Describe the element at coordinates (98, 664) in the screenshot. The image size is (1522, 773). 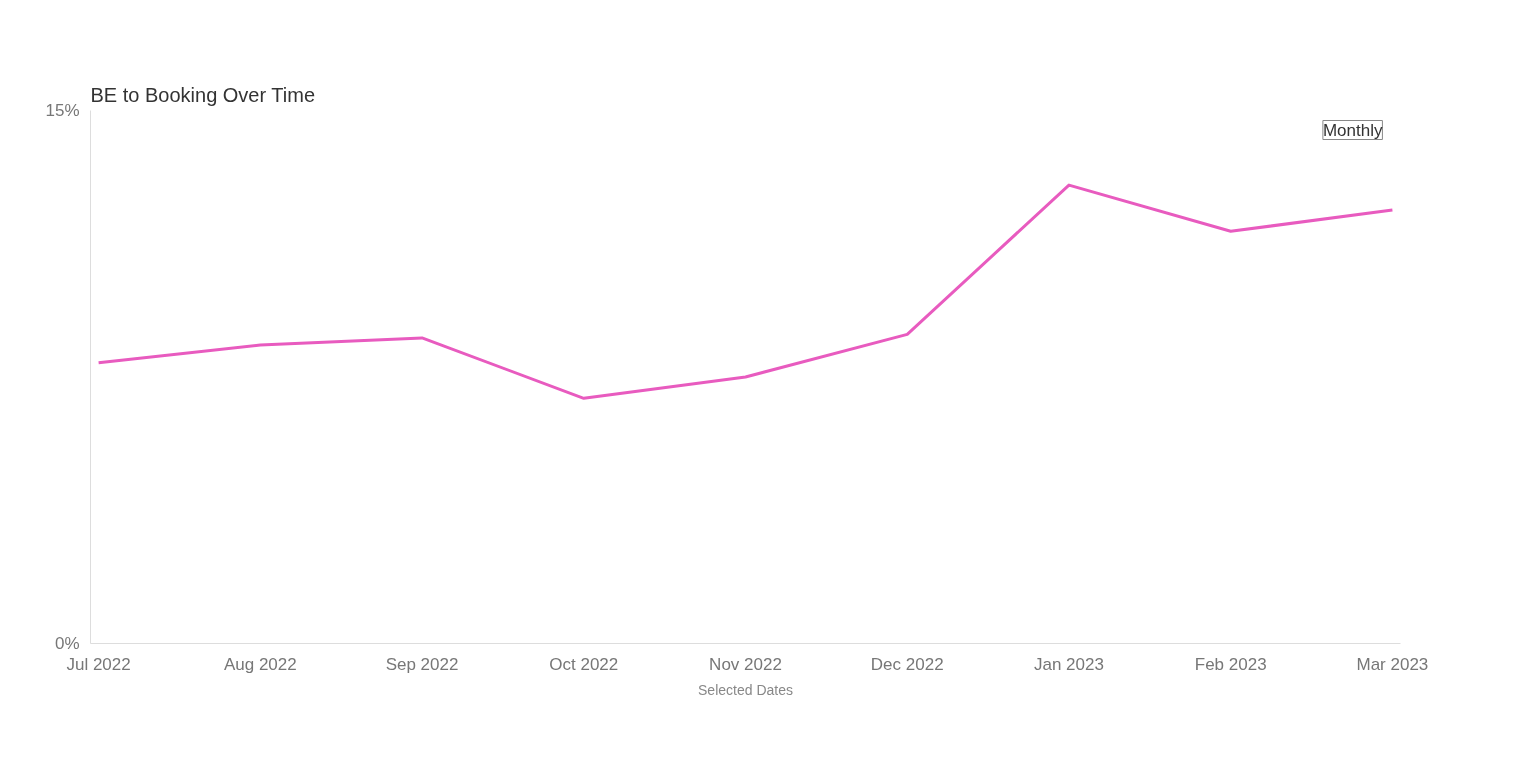
I see `x-tick-label: Jul 2022` at that location.